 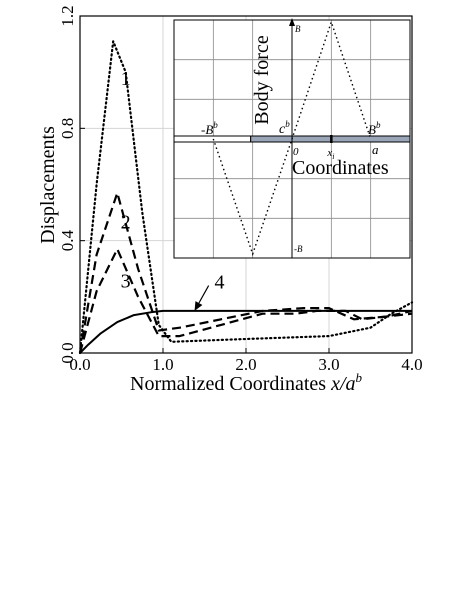 What do you see at coordinates (198, 306) in the screenshot?
I see `annotation-arrow-head` at bounding box center [198, 306].